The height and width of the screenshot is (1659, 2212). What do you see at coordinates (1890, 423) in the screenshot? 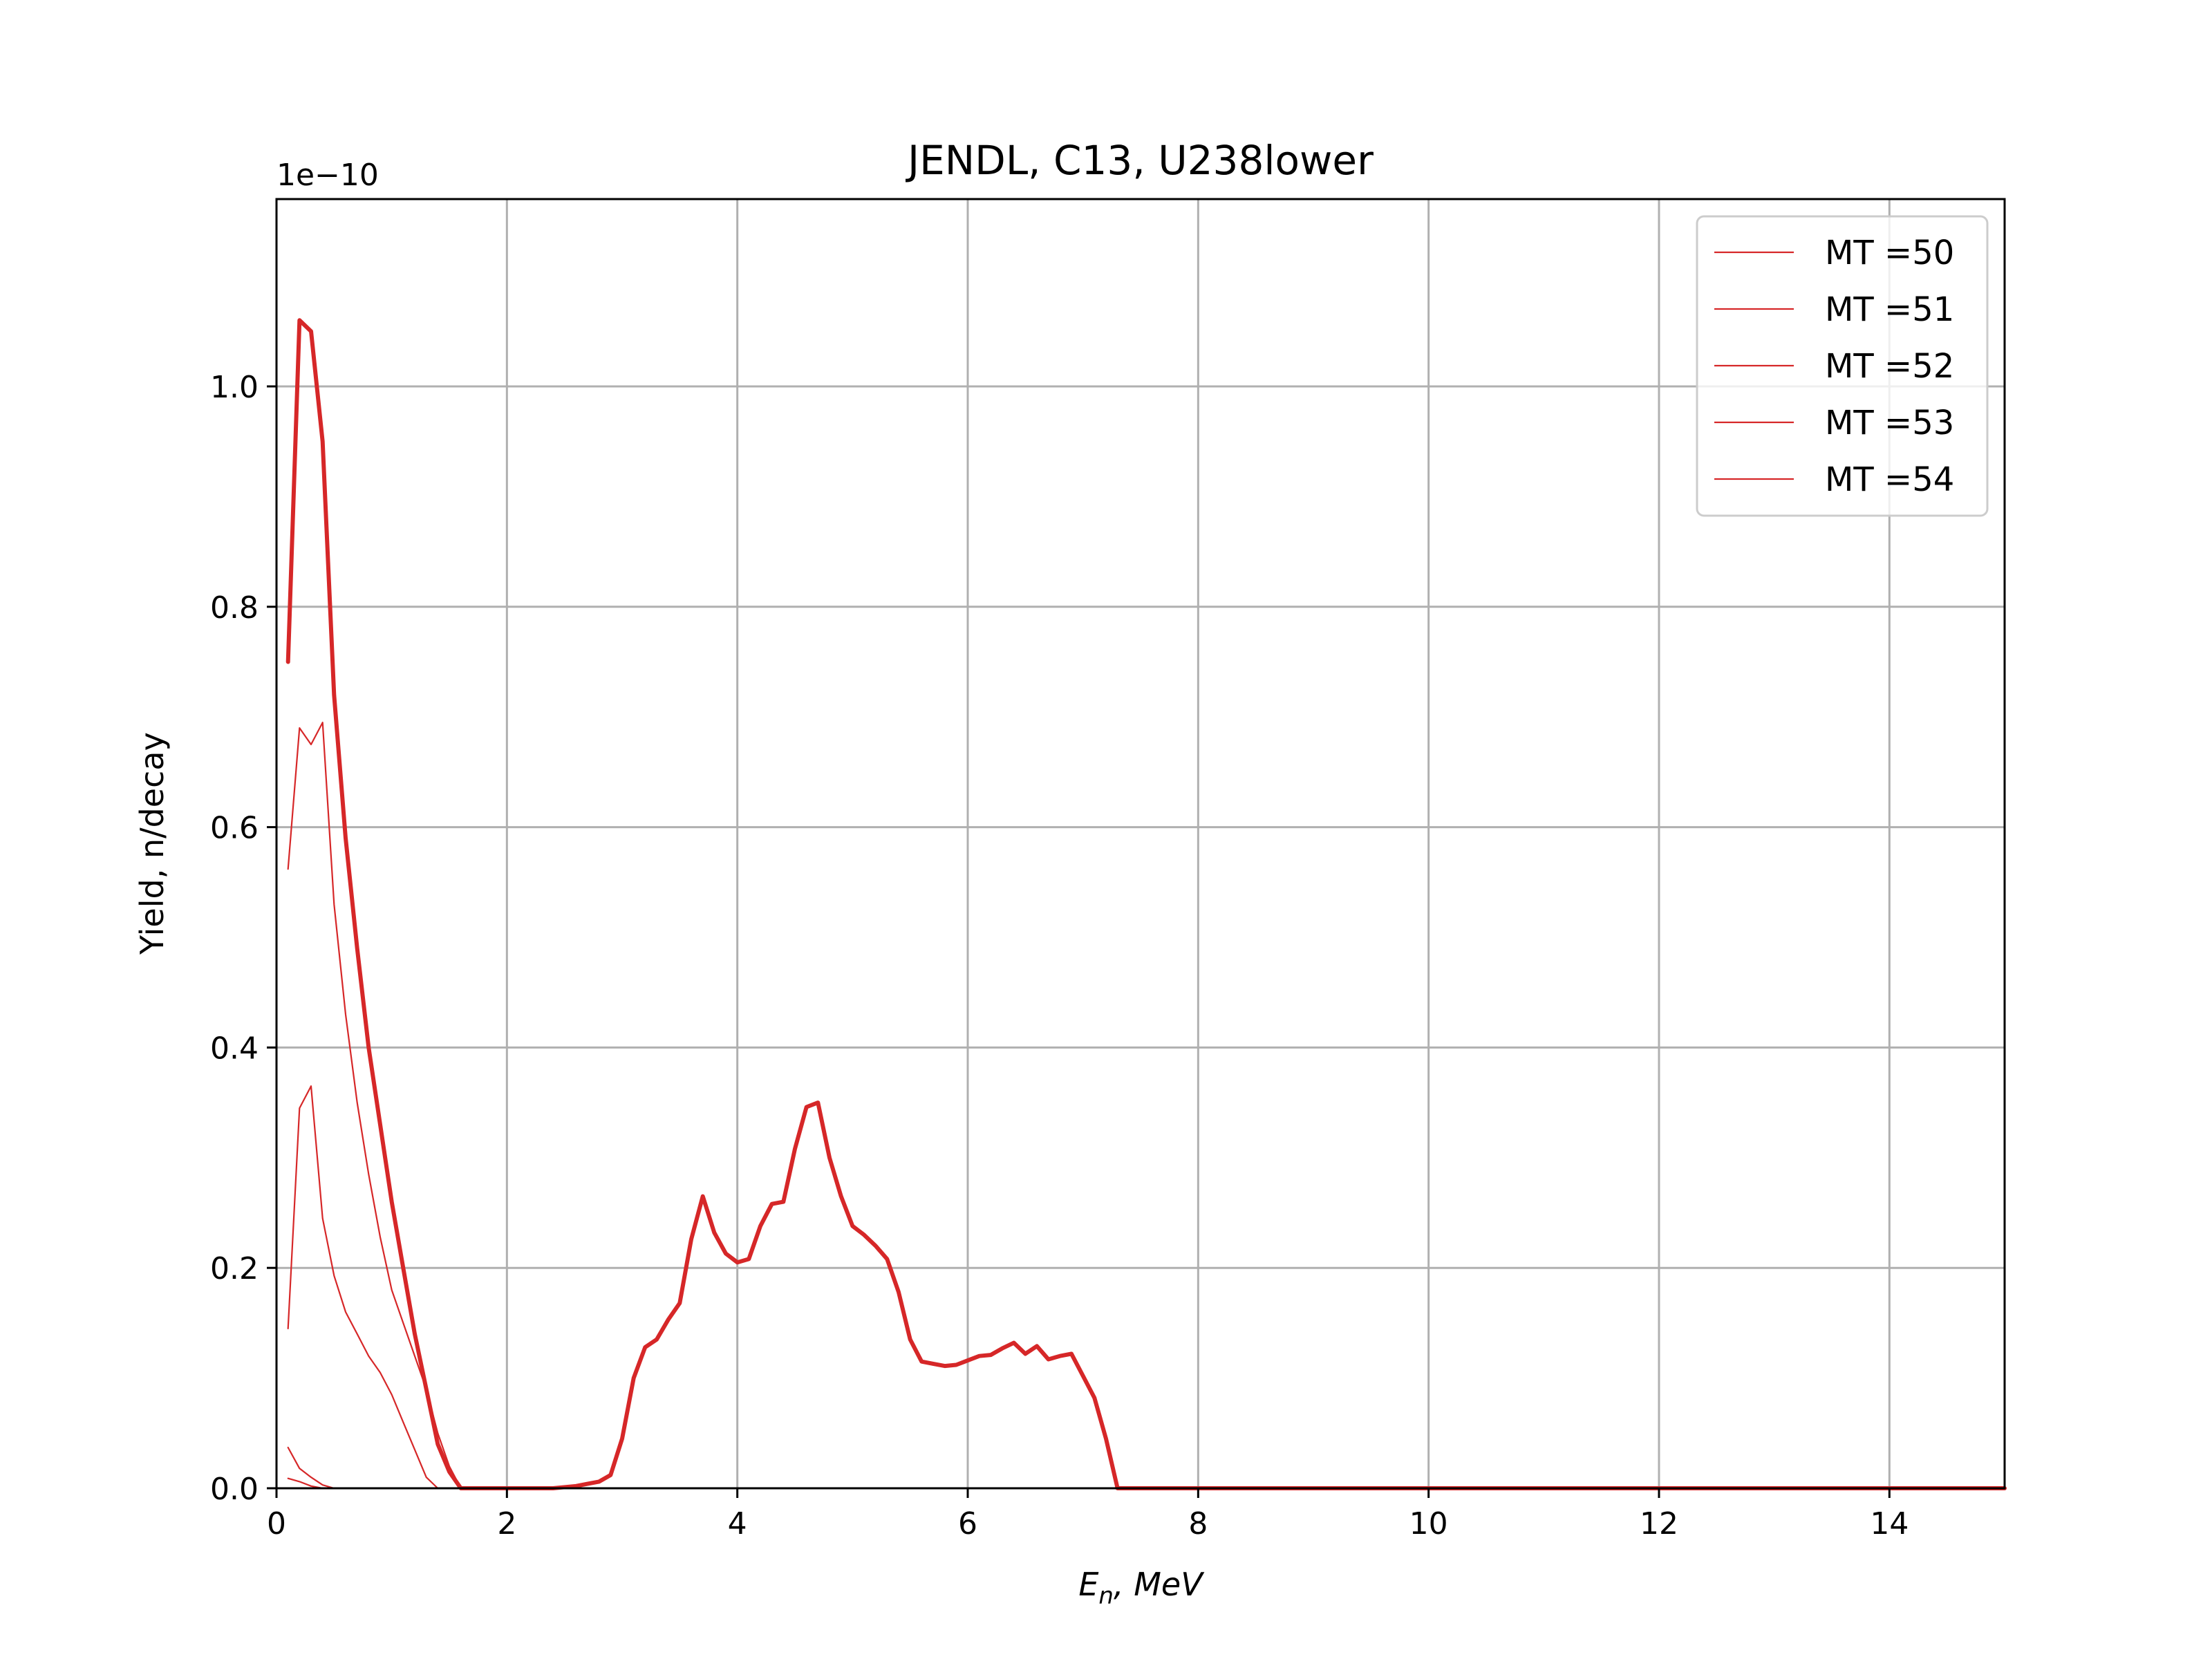
I see `legend-label: MT =53` at bounding box center [1890, 423].